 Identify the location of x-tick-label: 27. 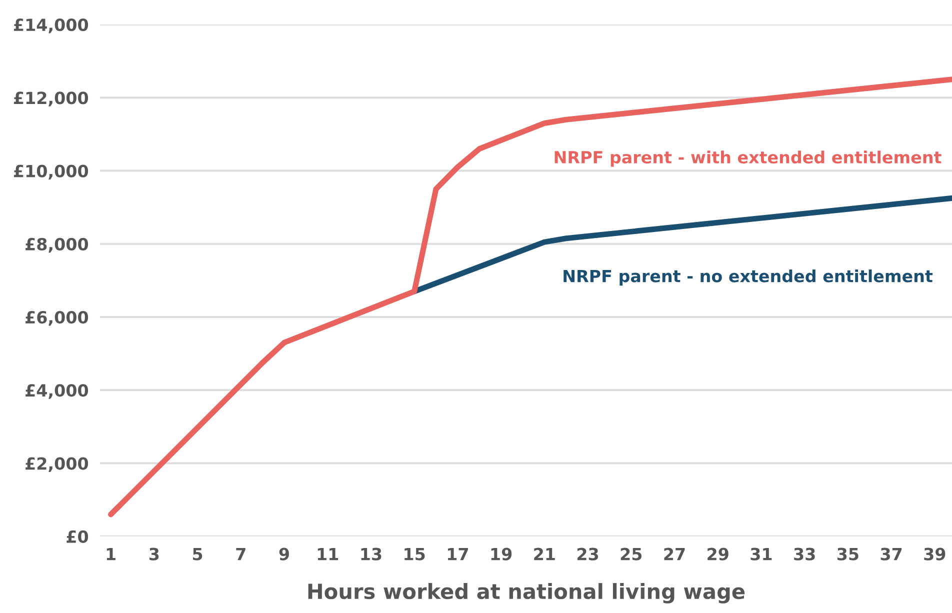
(674, 554).